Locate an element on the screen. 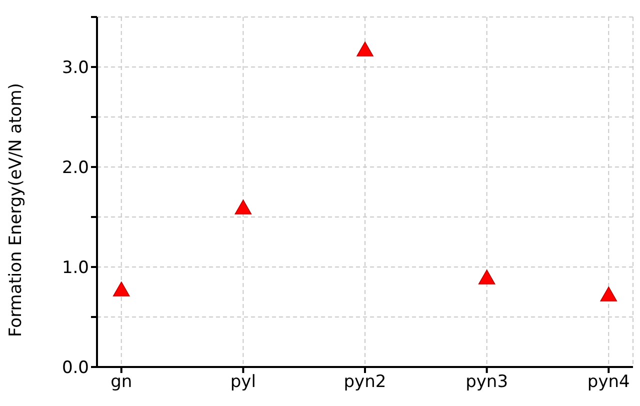  x-tick-label: gn is located at coordinates (121, 382).